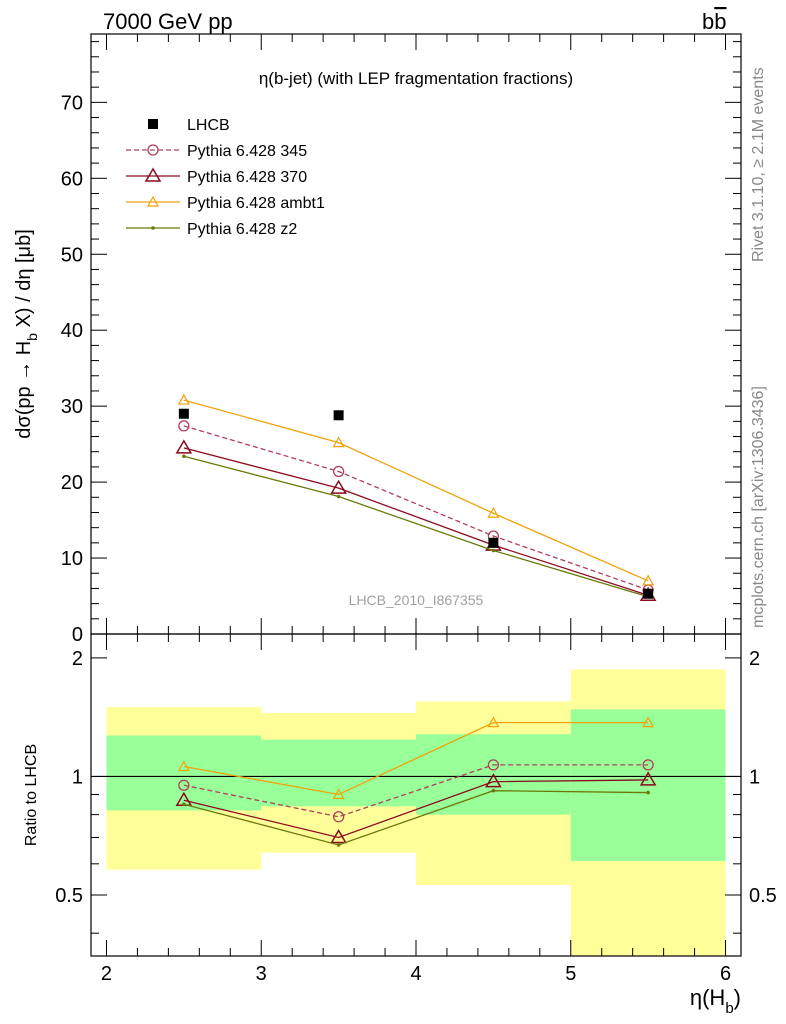 The height and width of the screenshot is (1024, 786). I want to click on legend-label-1: Pythia 6.428 370, so click(247, 177).